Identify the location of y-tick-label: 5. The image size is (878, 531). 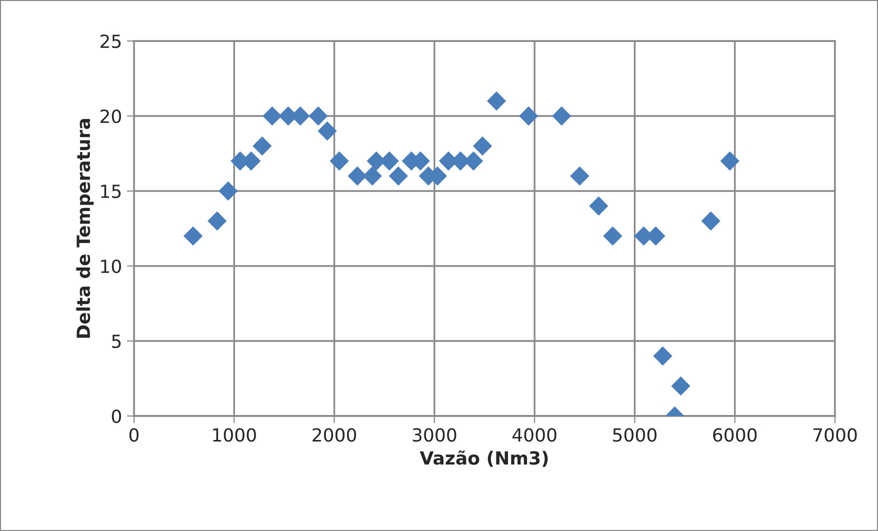
(116, 341).